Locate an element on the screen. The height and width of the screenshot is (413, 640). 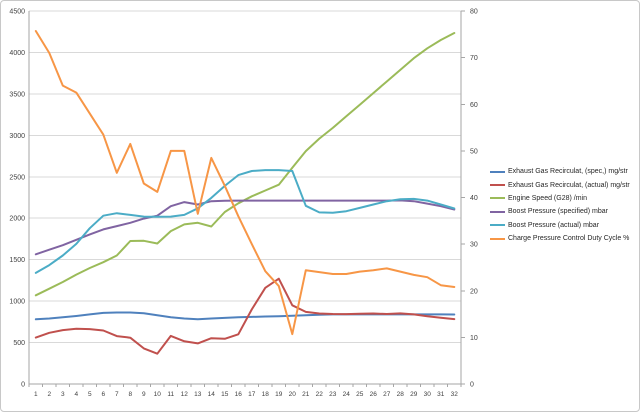
left-axis-label: 0 is located at coordinates (23, 385).